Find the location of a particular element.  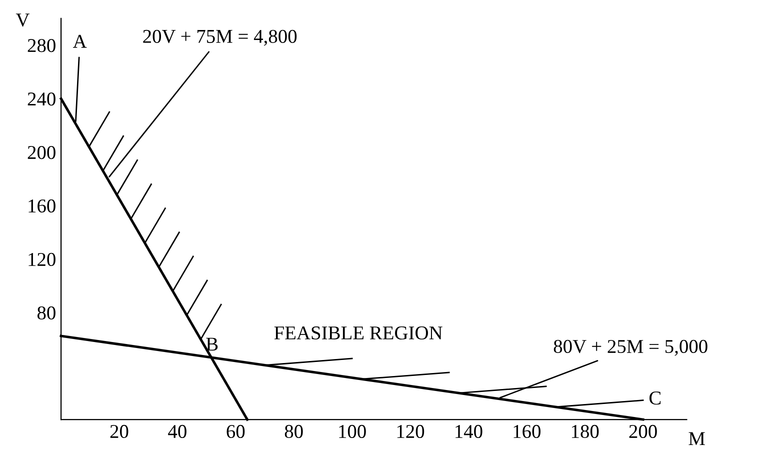

annotation: 20V + 75M = 4,800 is located at coordinates (220, 38).